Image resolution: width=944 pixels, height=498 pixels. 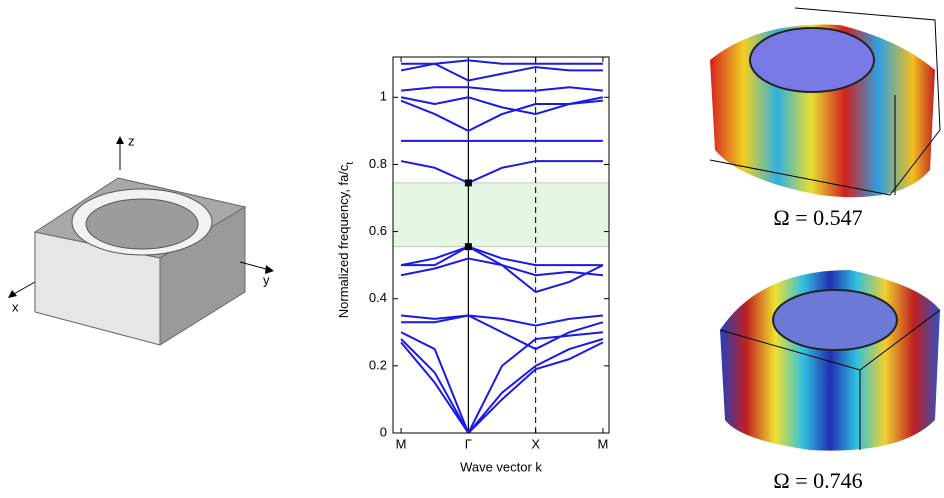 What do you see at coordinates (501, 466) in the screenshot?
I see `x-axis-label: Wave vector k` at bounding box center [501, 466].